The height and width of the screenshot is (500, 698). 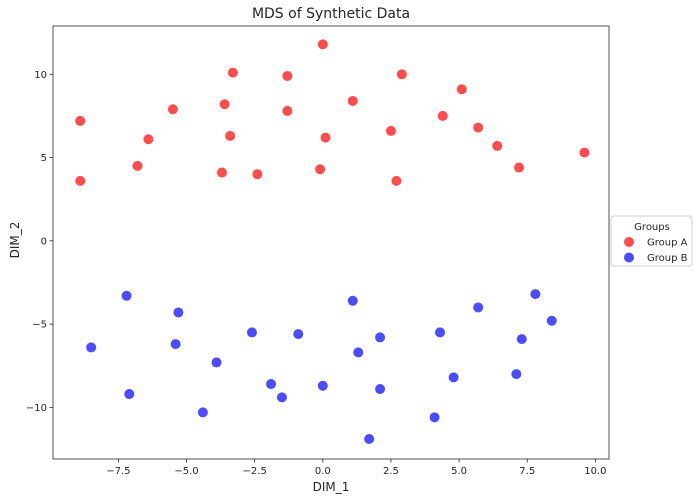 I want to click on y-axis: −10 −5 0 5 10, so click(x=39, y=242).